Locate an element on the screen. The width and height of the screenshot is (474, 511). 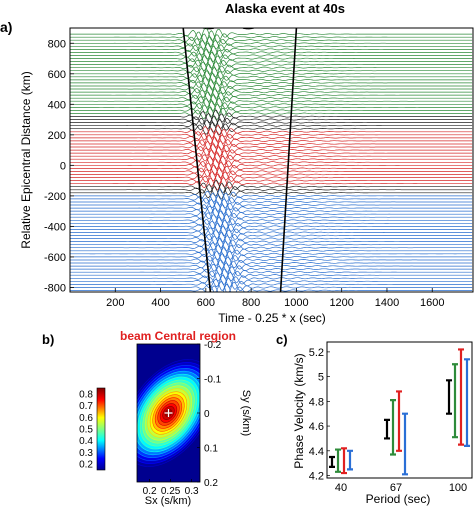
x-tick-label: 0.2 is located at coordinates (150, 491).